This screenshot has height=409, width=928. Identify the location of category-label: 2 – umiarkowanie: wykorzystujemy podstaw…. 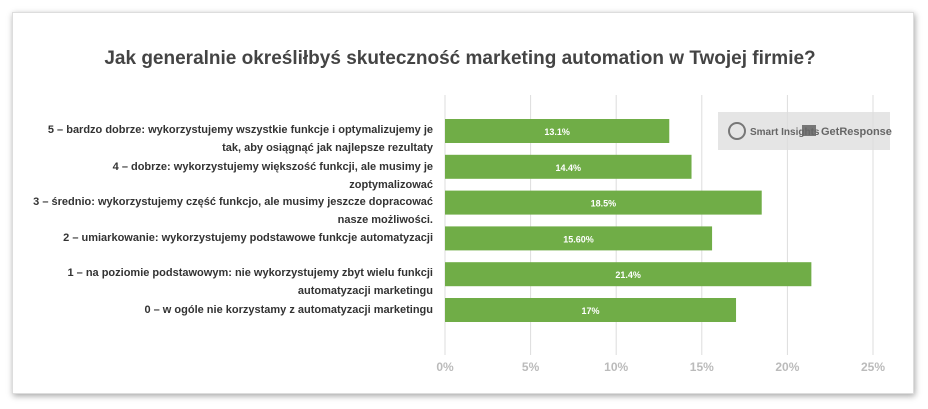
(248, 238).